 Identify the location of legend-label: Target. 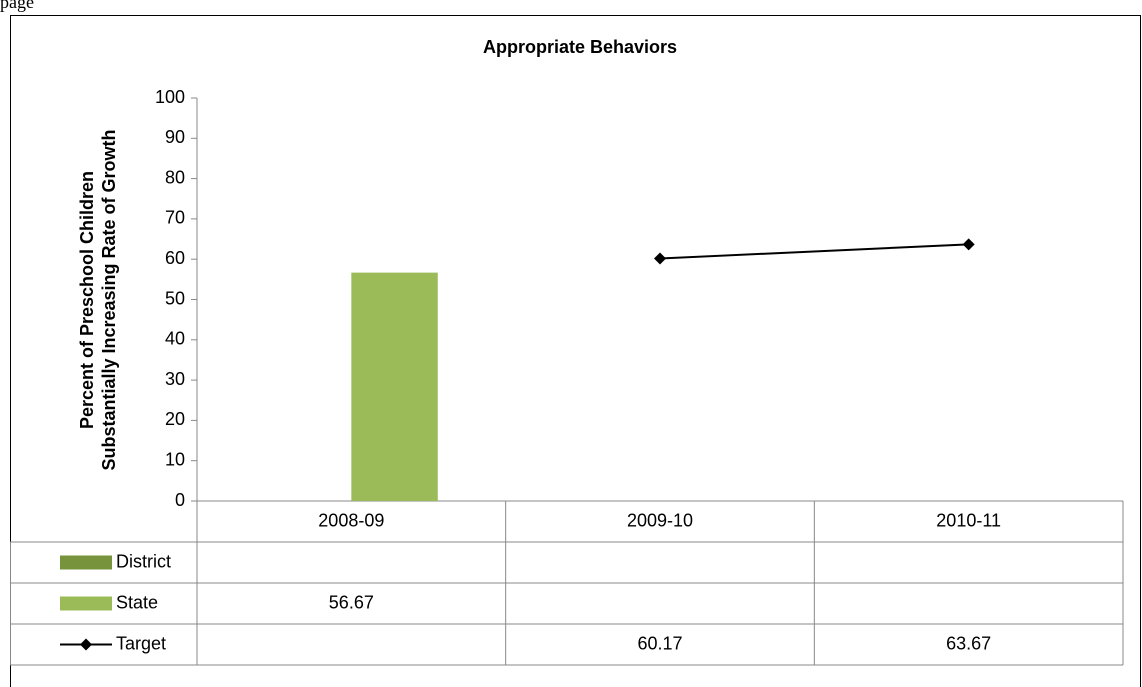
(141, 643).